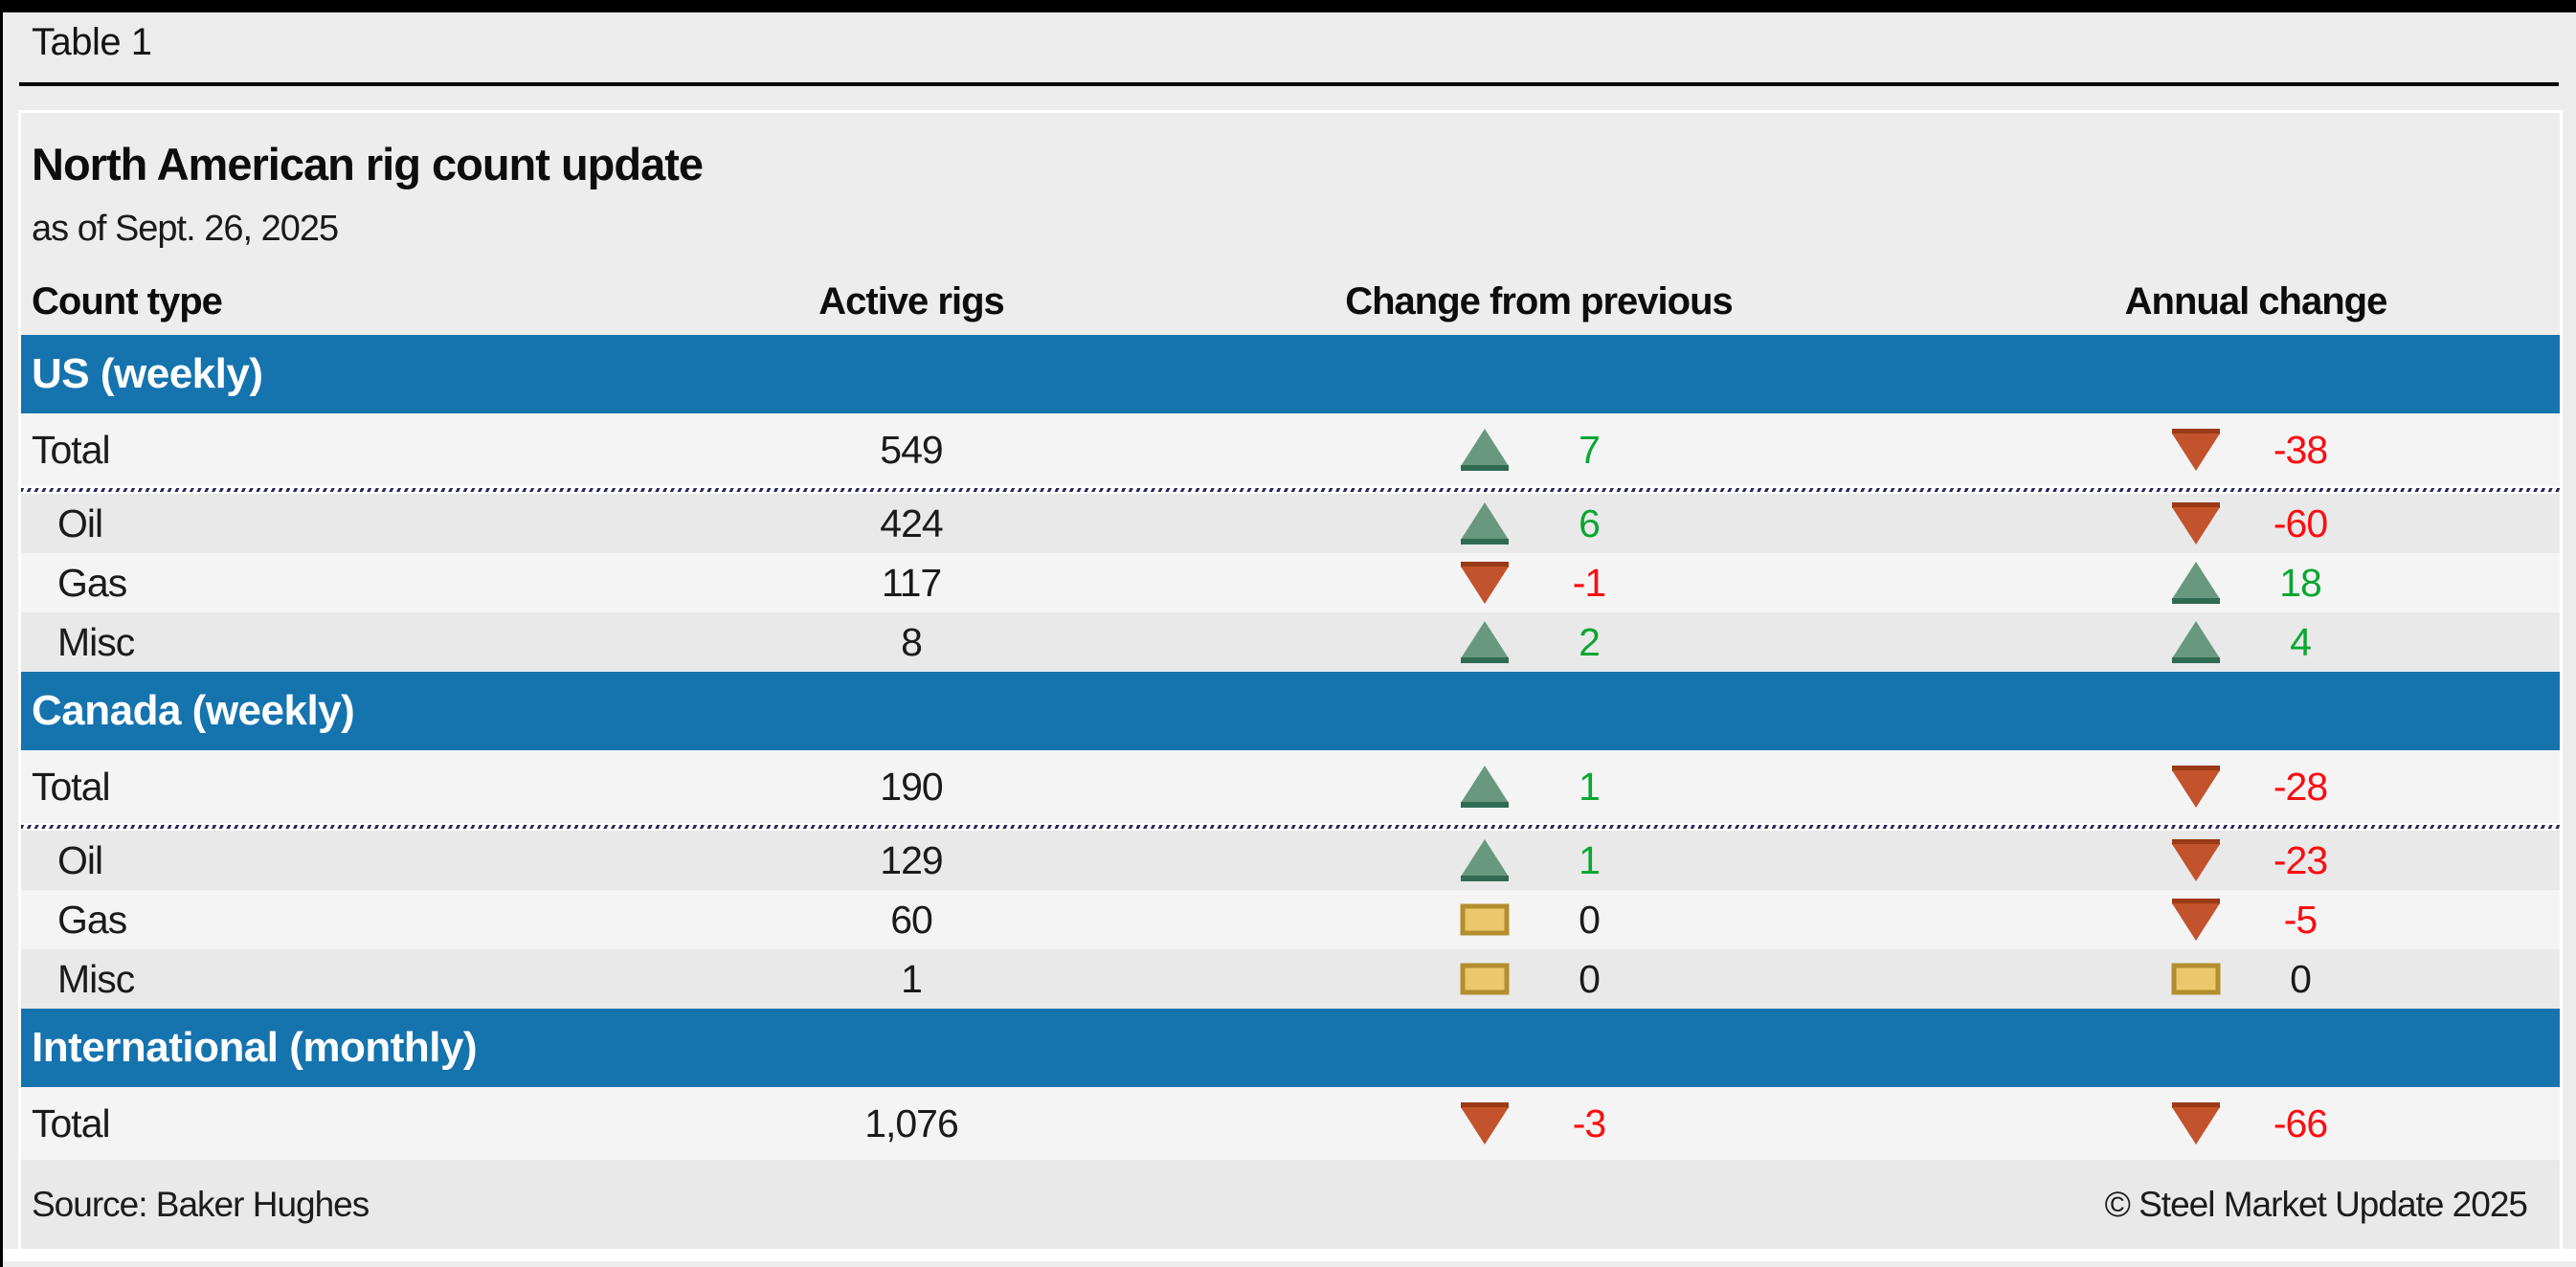 This screenshot has height=1267, width=2576. What do you see at coordinates (912, 978) in the screenshot?
I see `active-rigs-value: 1` at bounding box center [912, 978].